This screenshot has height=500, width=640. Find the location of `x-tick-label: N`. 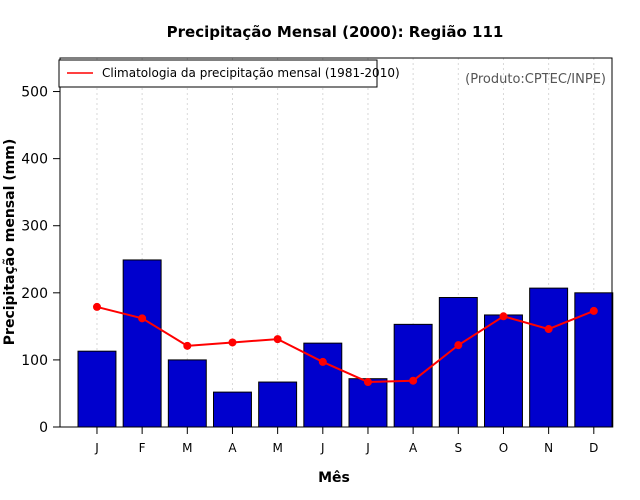

x-tick-label: N is located at coordinates (548, 448).